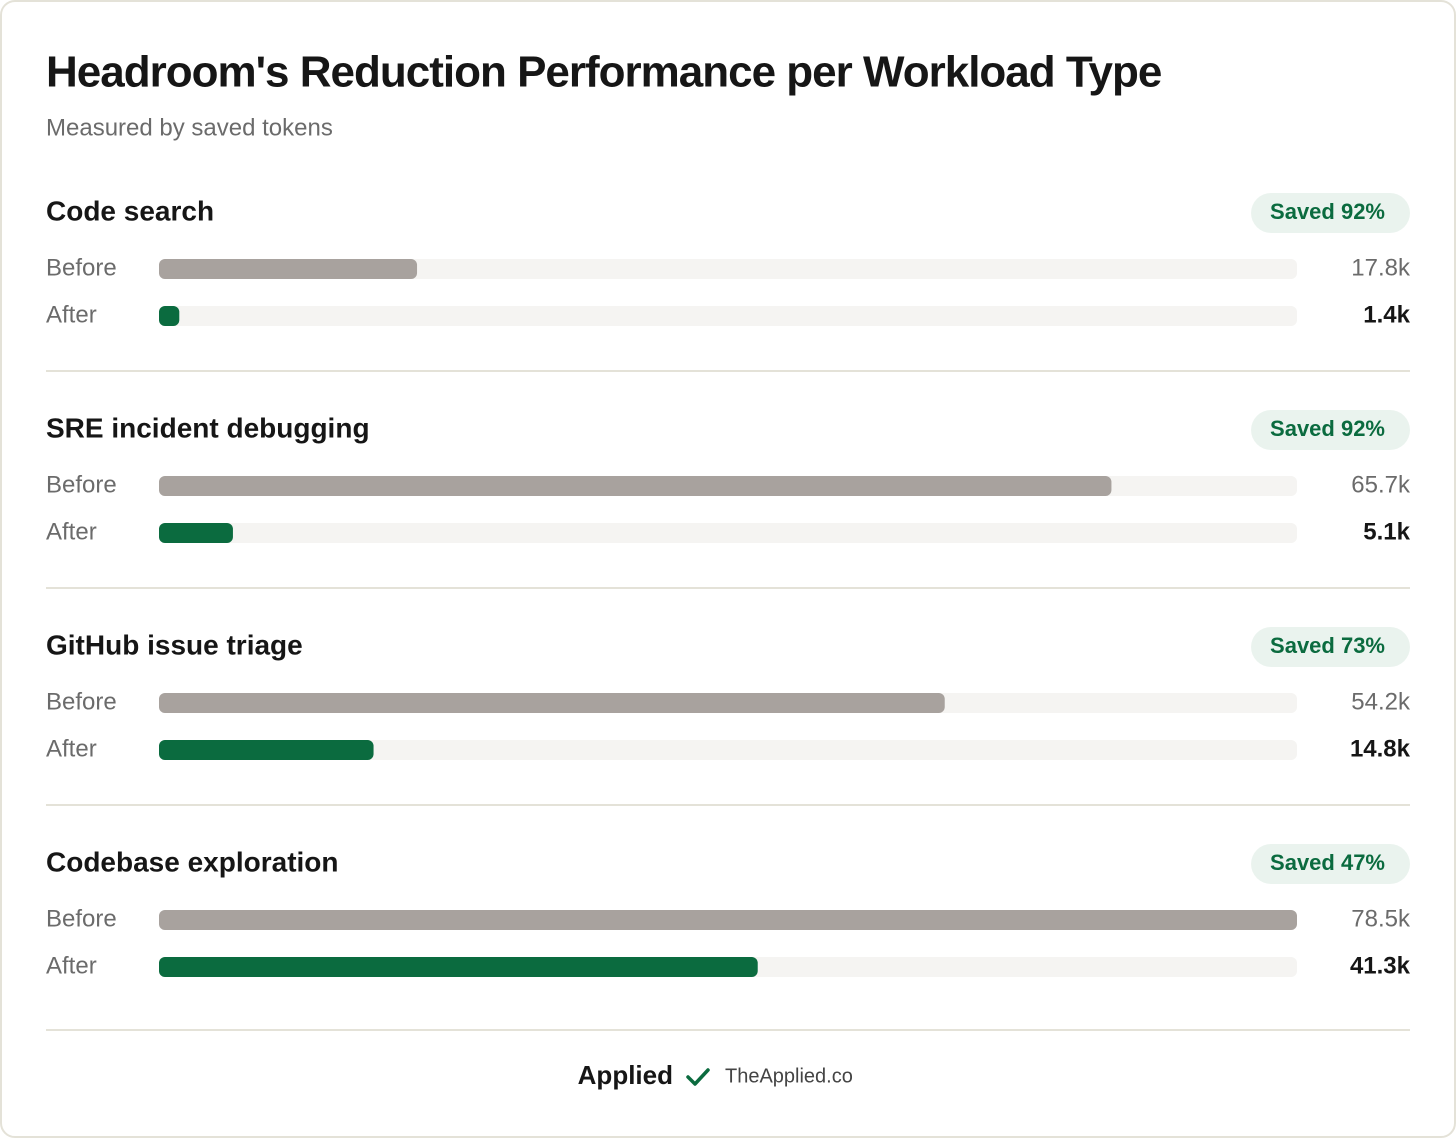 Image resolution: width=1456 pixels, height=1140 pixels. What do you see at coordinates (1381, 918) in the screenshot?
I see `value-label: 78.5k` at bounding box center [1381, 918].